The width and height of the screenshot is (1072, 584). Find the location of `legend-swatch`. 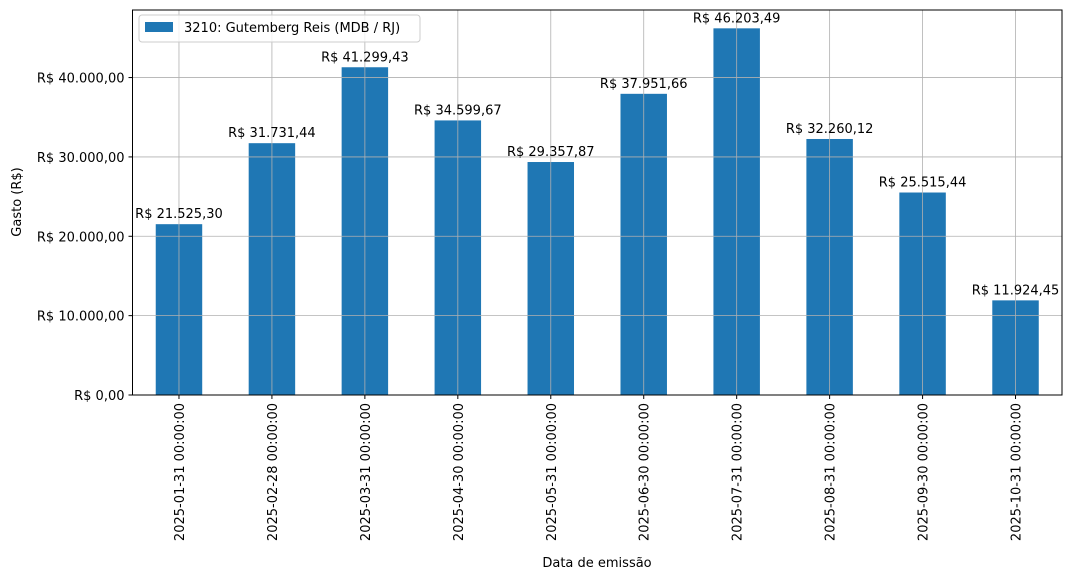

legend-swatch is located at coordinates (159, 27).